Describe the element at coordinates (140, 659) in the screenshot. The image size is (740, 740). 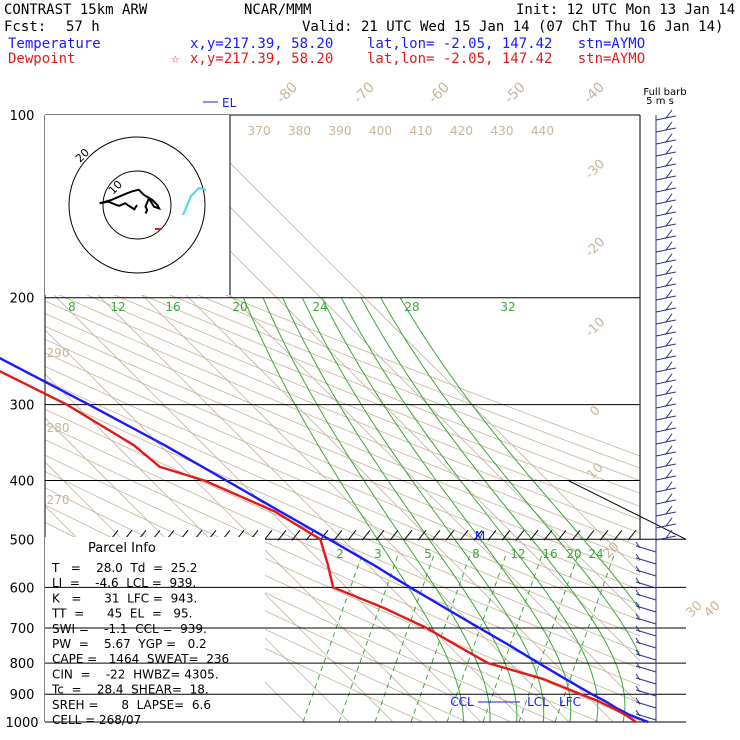
I see `parcel-info-row: CAPE = 1464 SWEAT= 236` at that location.